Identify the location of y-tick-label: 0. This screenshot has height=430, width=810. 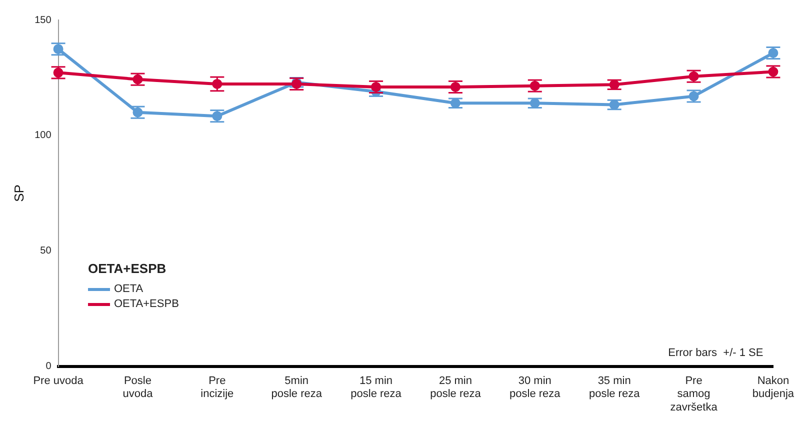
(49, 366).